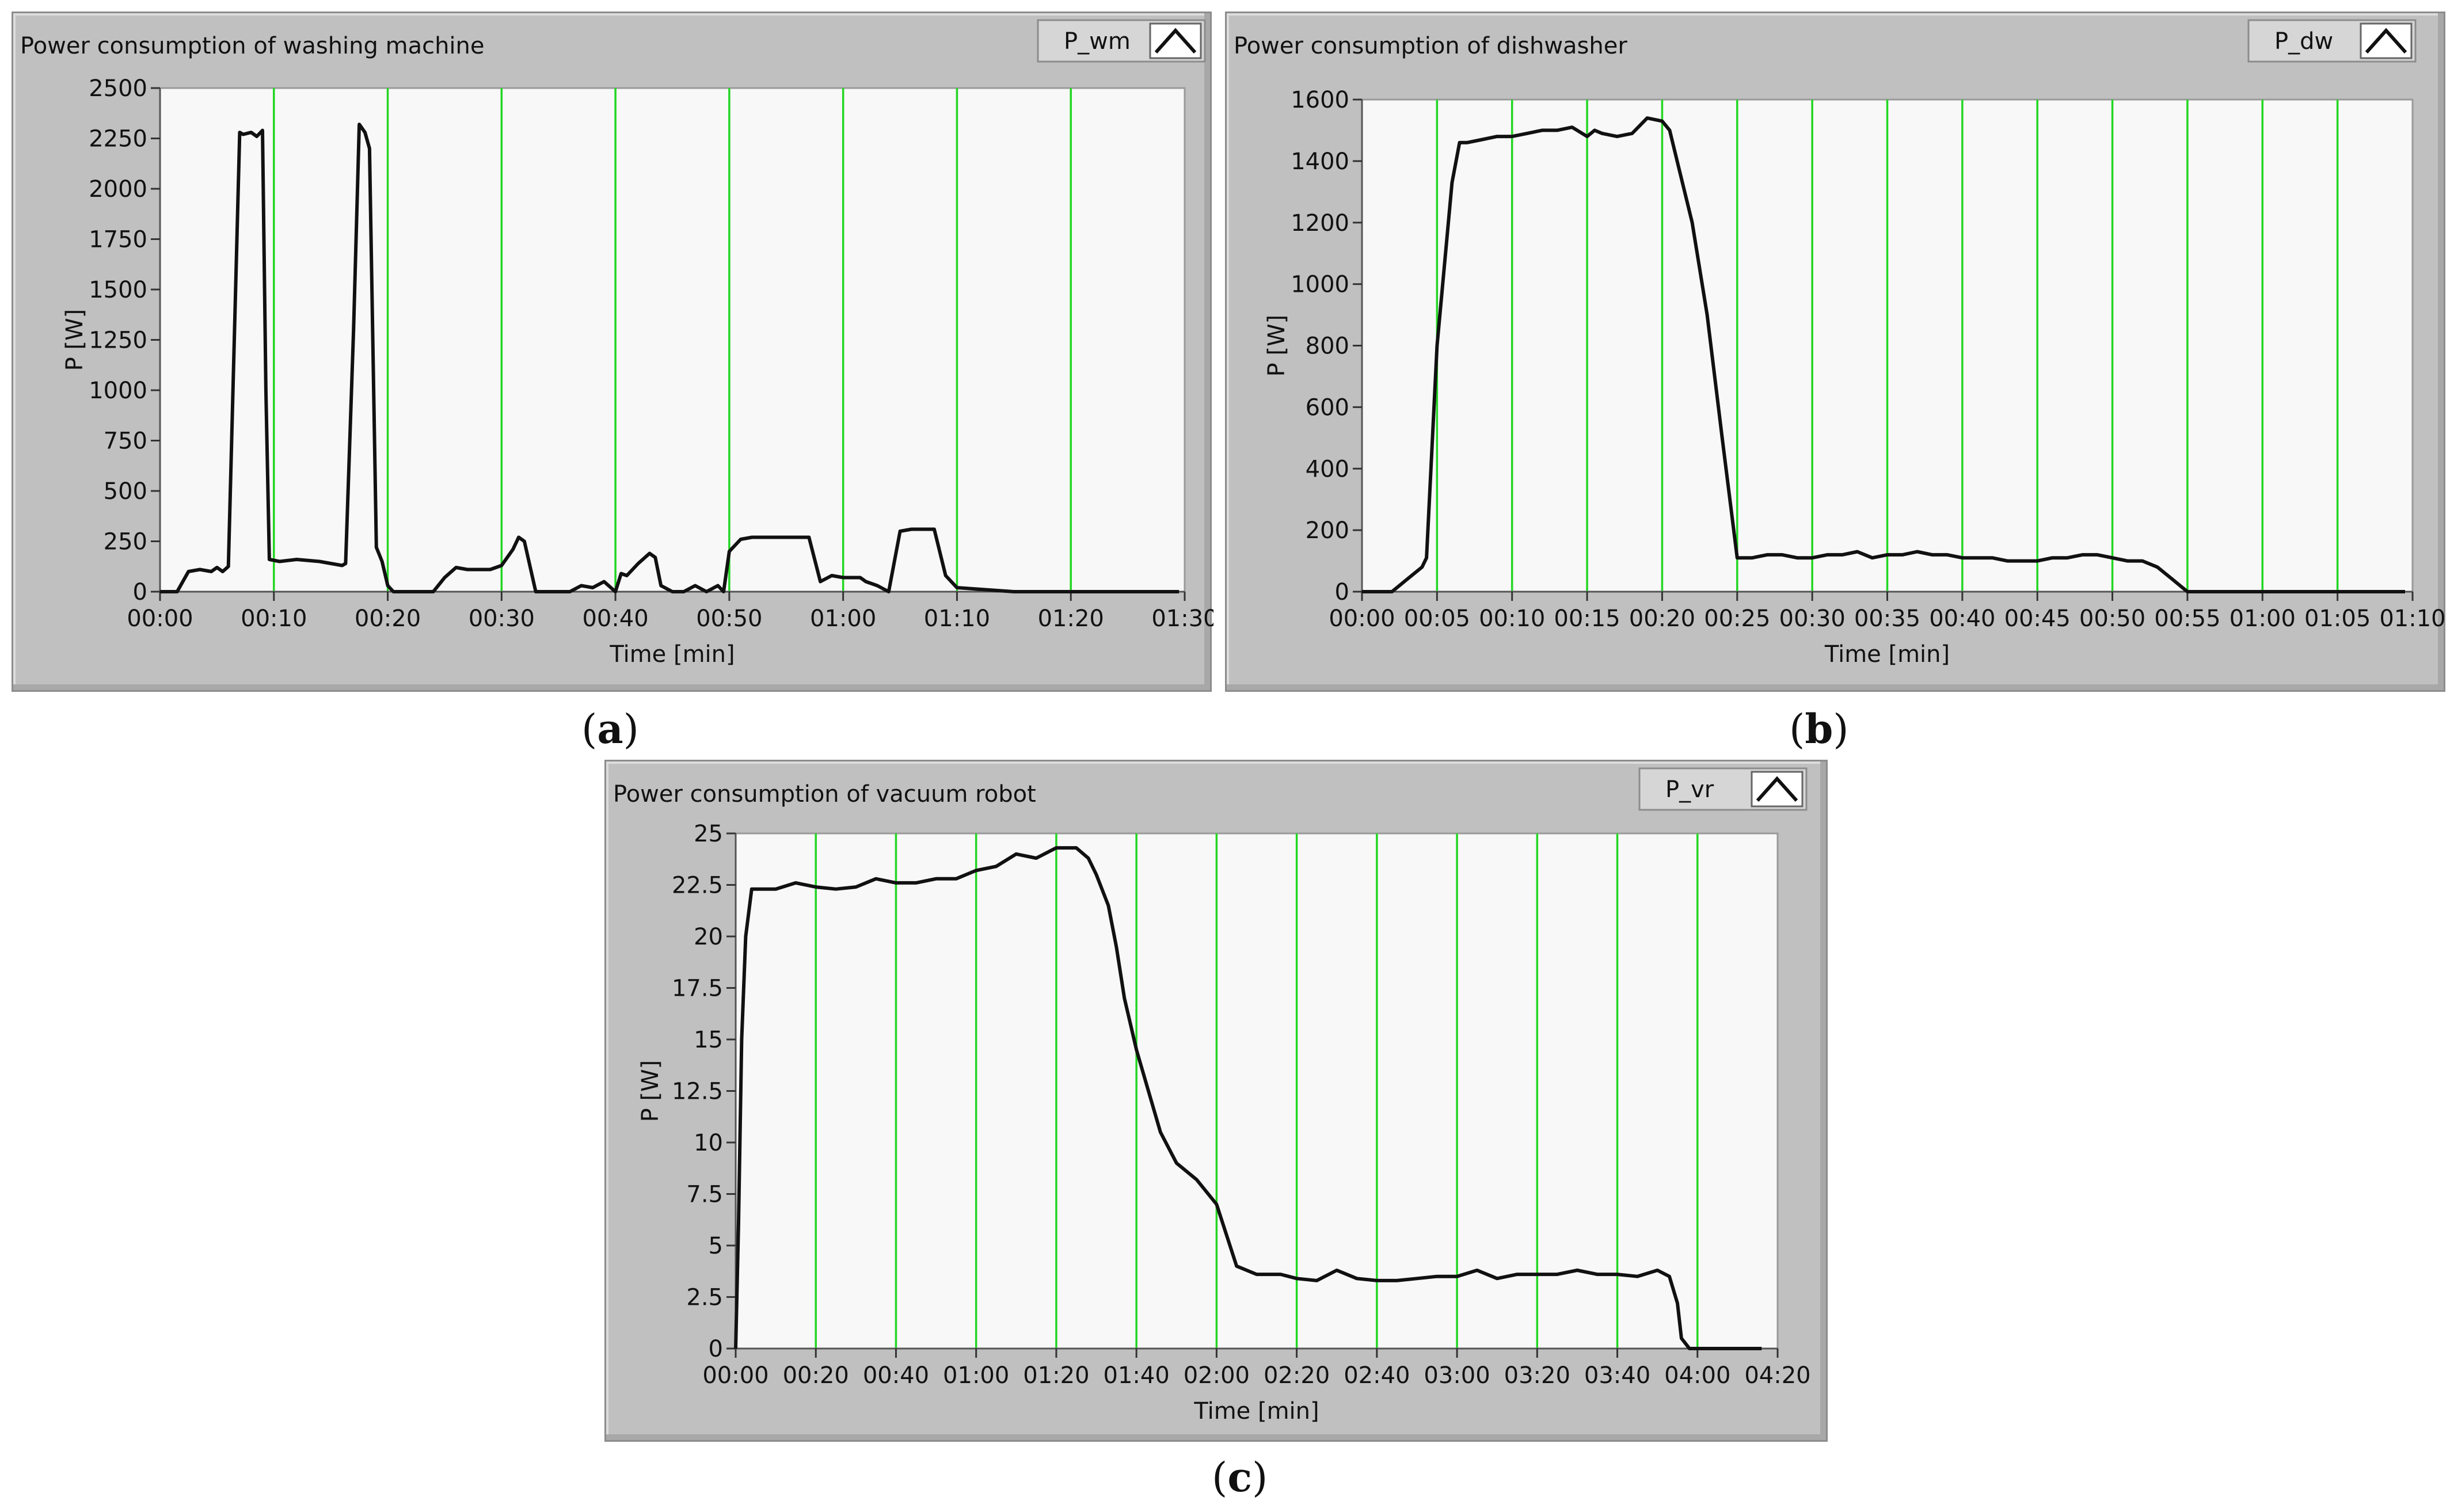  I want to click on legend-label: P_dw, so click(2303, 41).